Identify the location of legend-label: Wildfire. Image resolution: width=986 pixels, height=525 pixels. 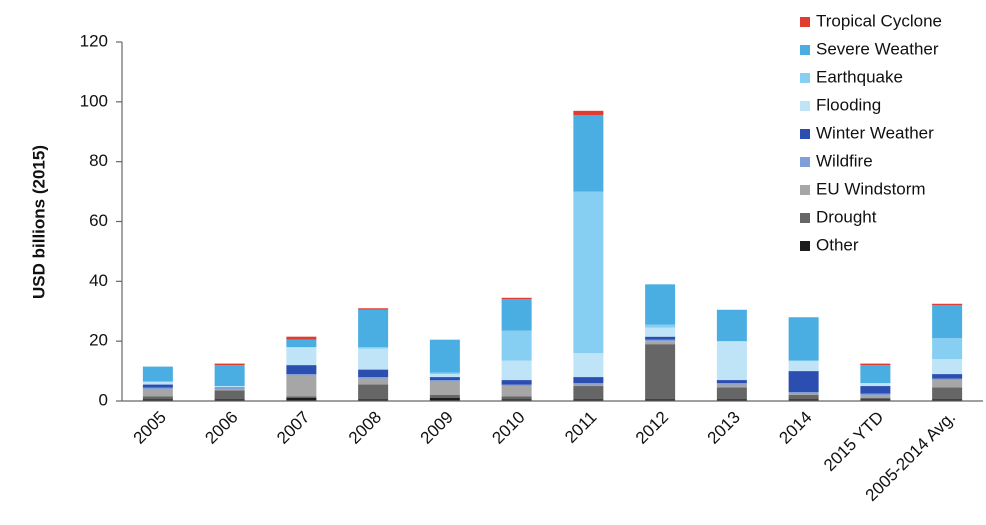
(844, 160).